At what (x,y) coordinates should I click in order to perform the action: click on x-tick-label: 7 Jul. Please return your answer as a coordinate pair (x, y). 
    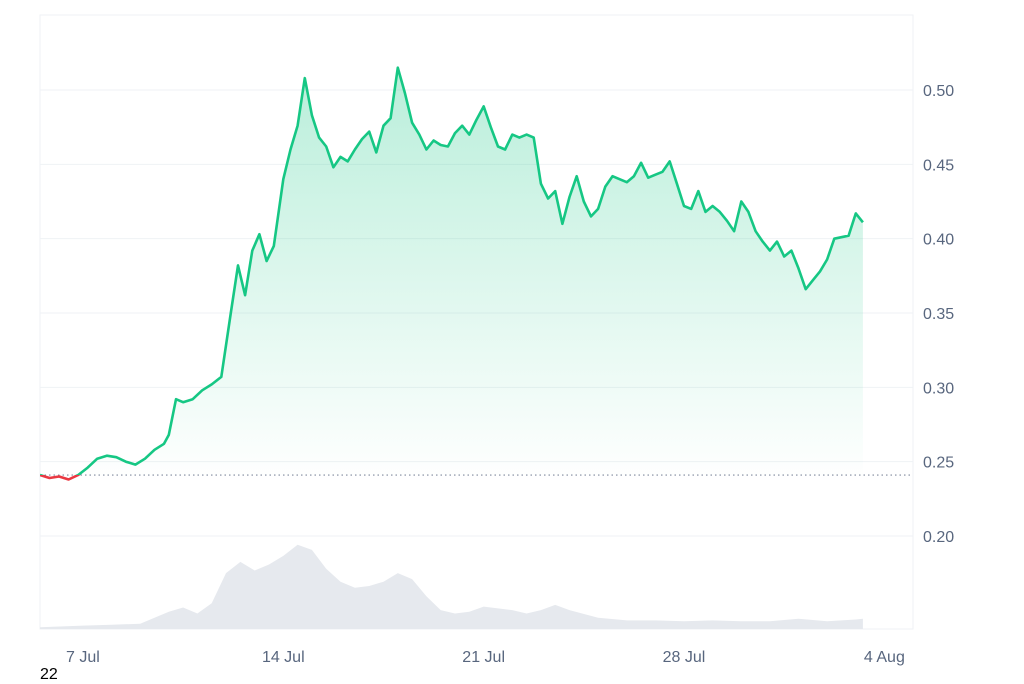
    Looking at the image, I should click on (83, 657).